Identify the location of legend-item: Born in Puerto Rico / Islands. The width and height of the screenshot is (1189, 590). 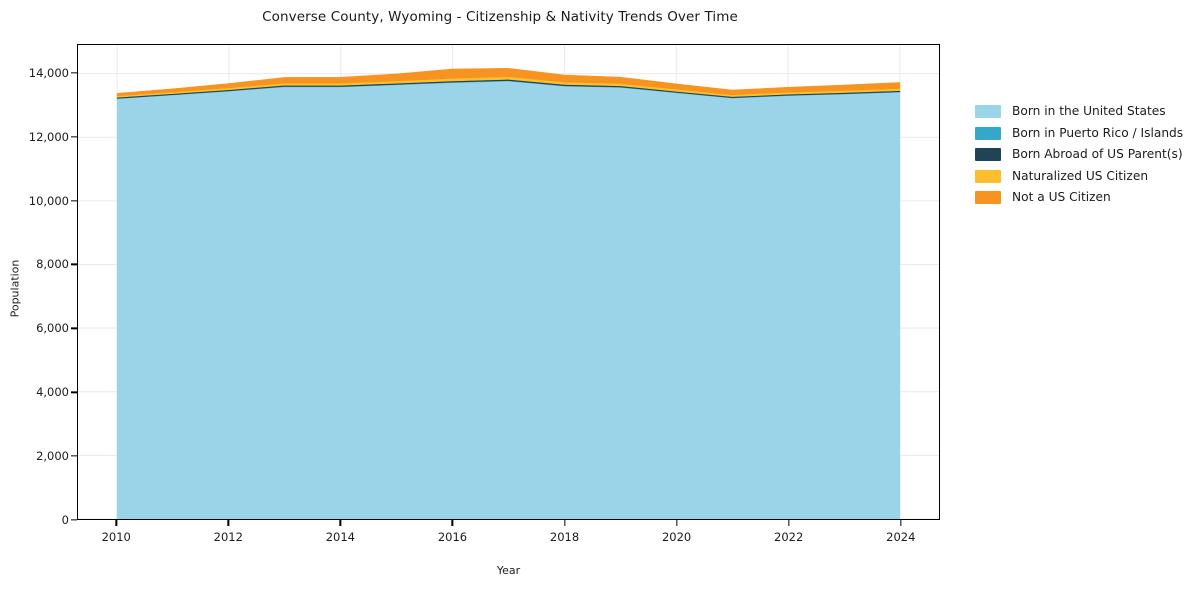
(1079, 132).